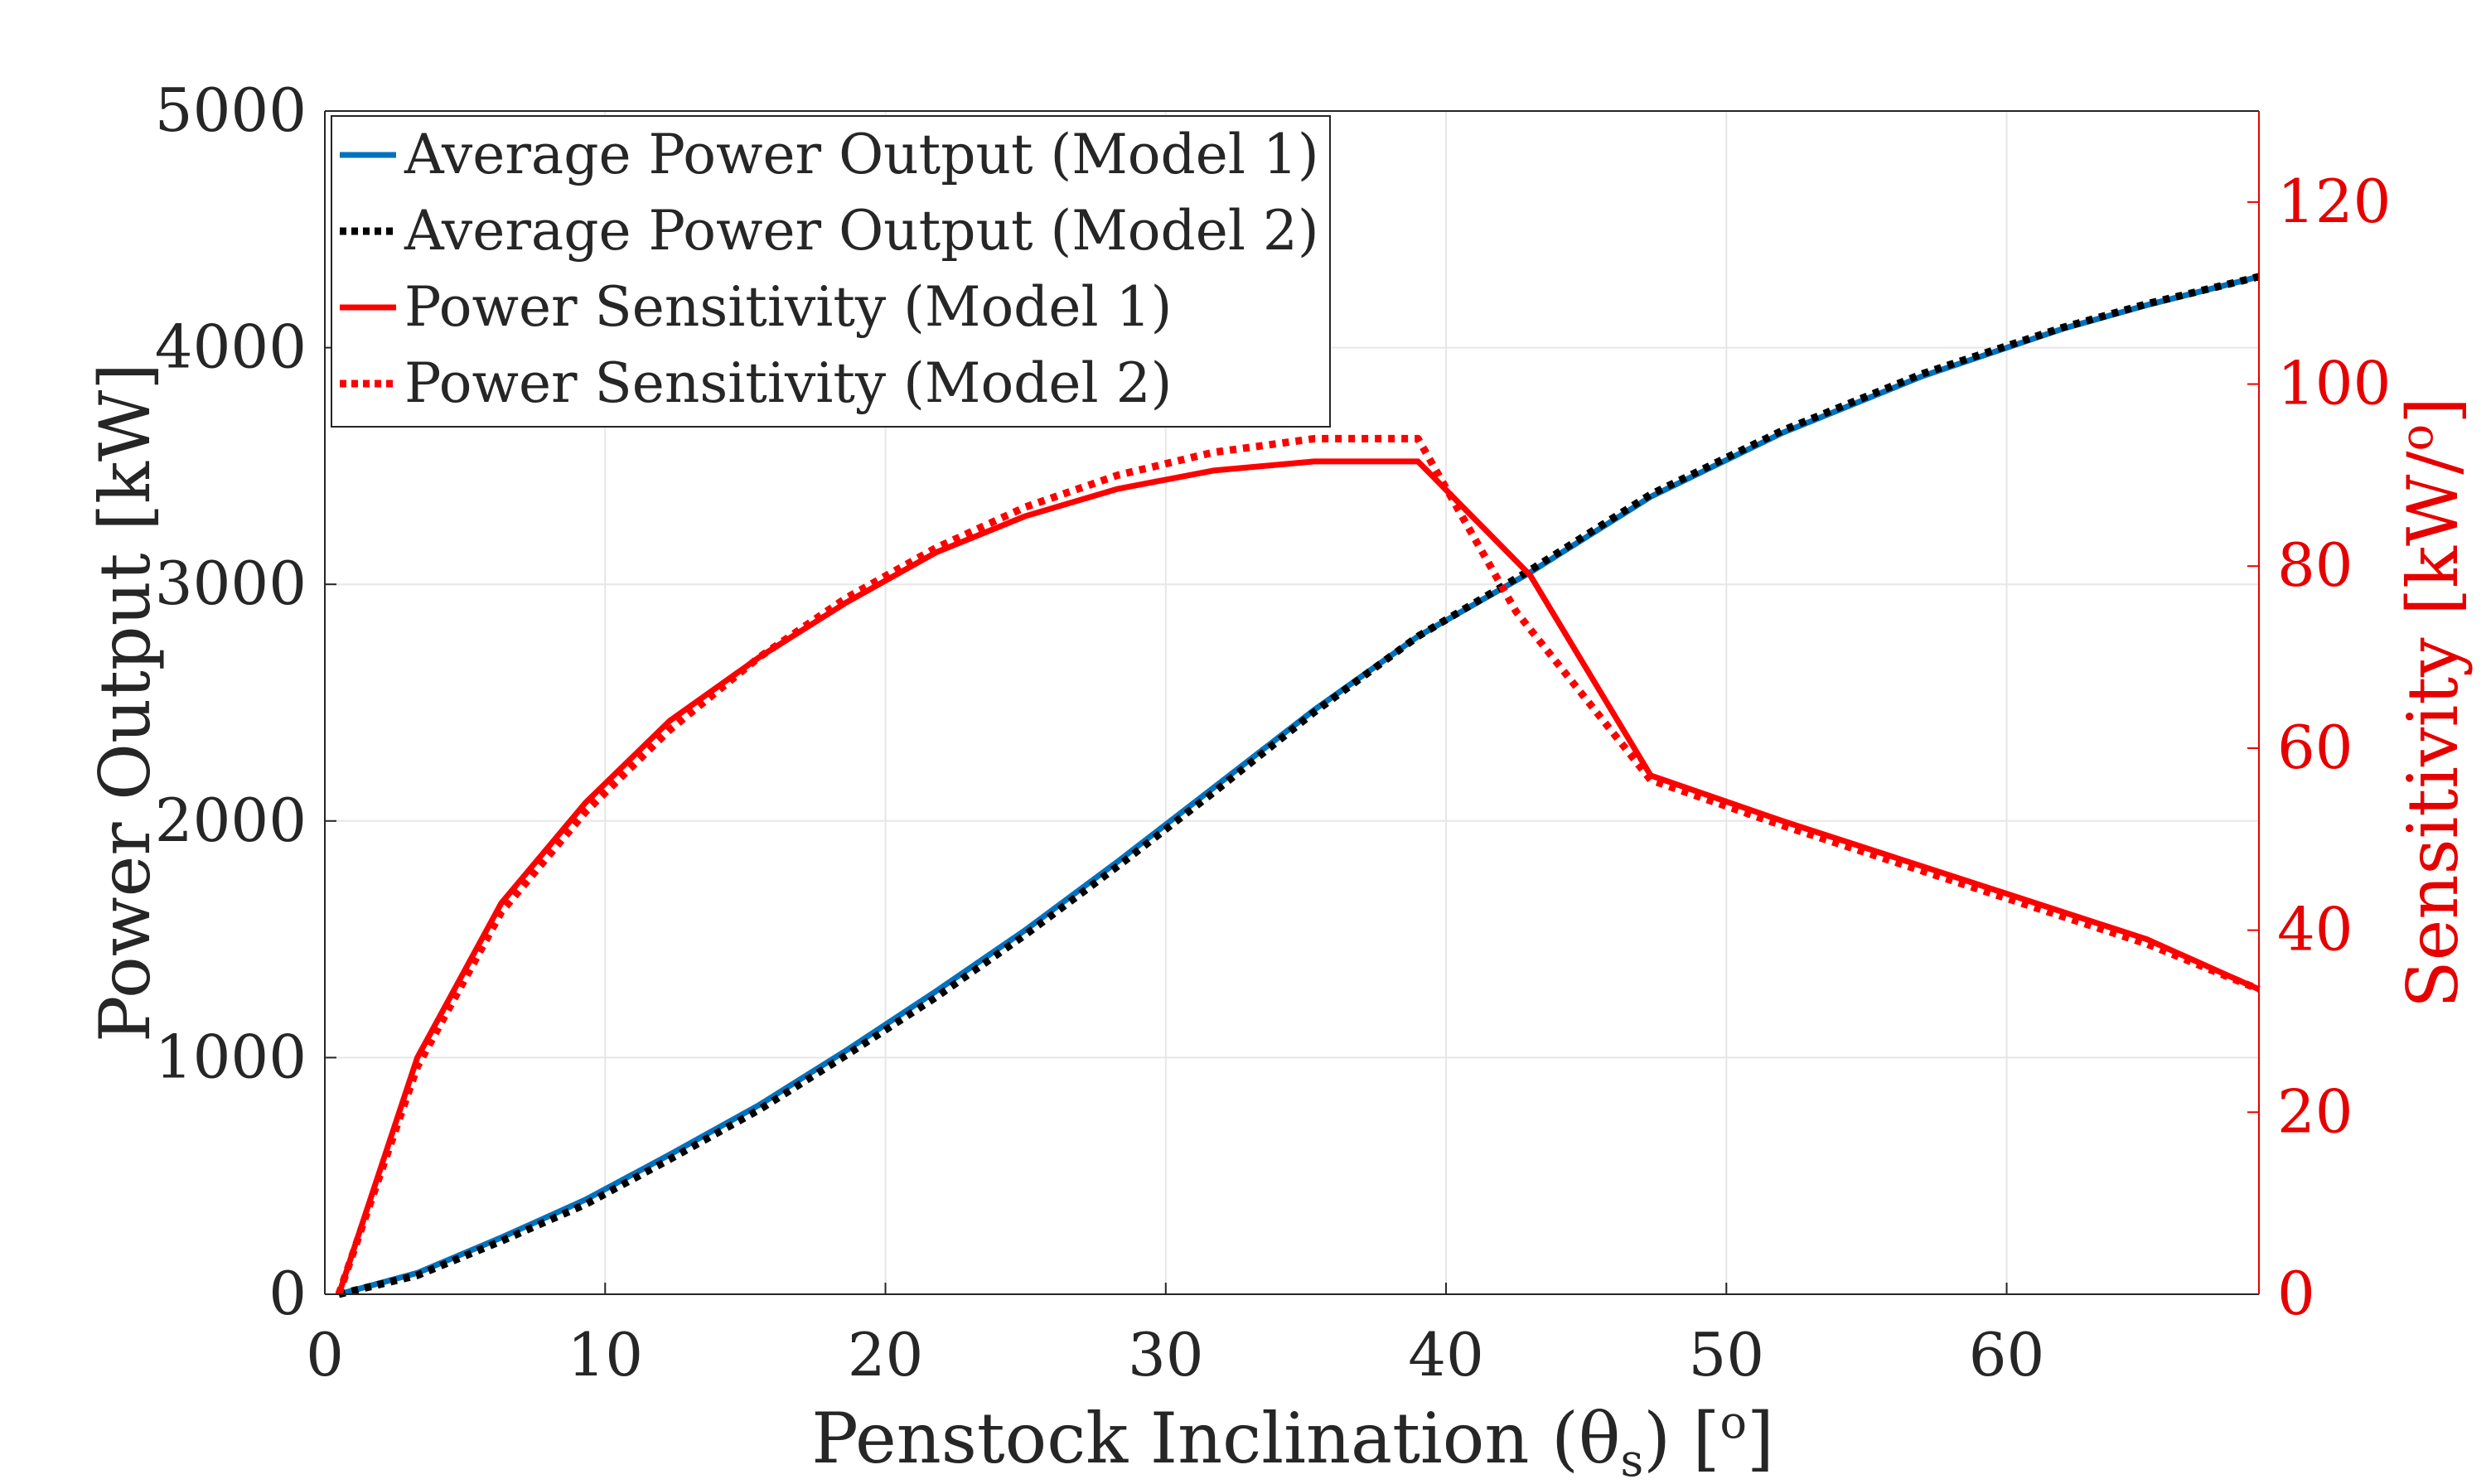 The height and width of the screenshot is (1484, 2486). I want to click on legend-label: Power Sensitivity (Model 1), so click(788, 307).